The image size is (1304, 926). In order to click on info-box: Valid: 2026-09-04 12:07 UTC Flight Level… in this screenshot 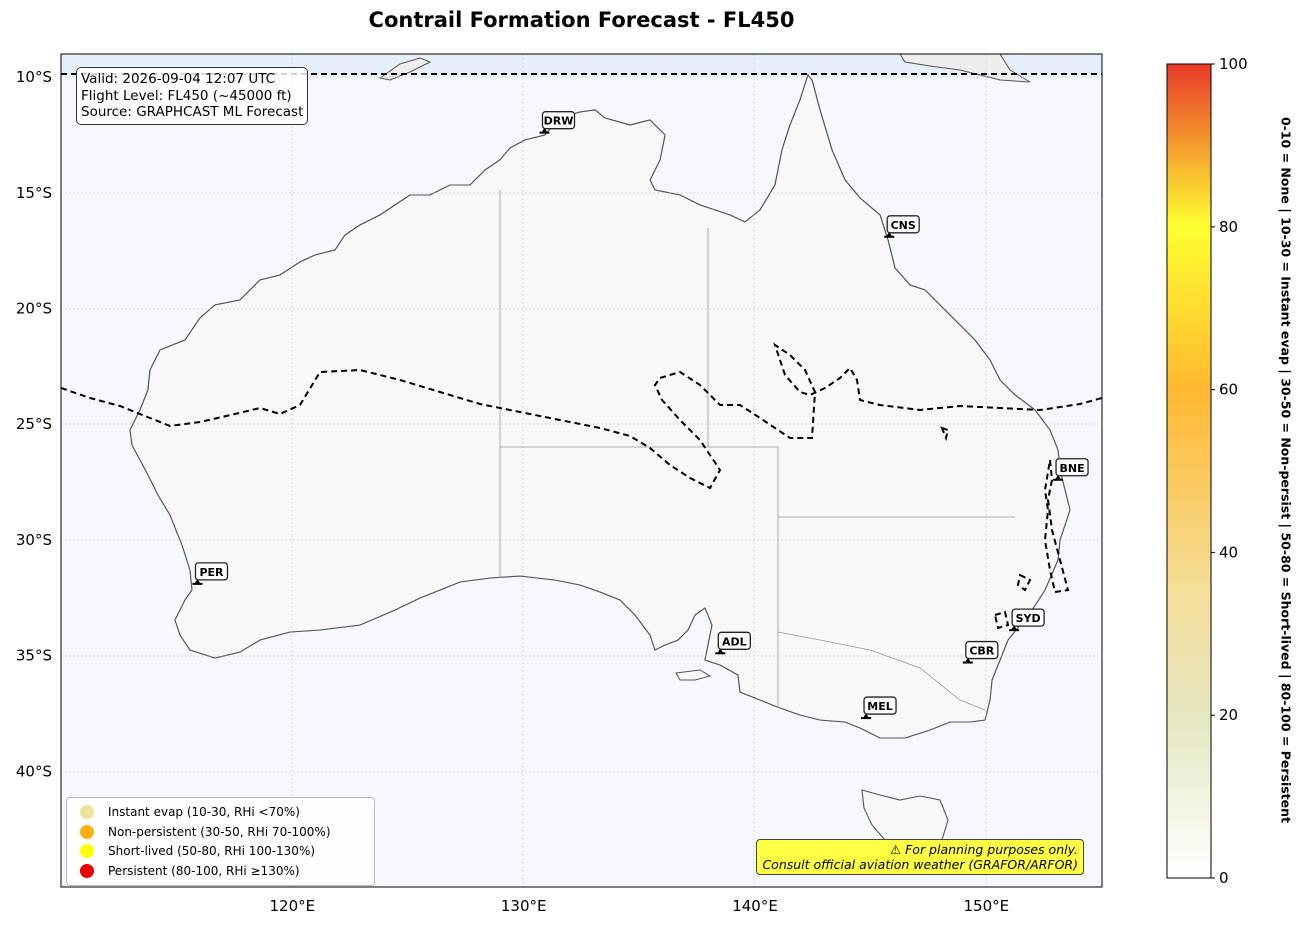, I will do `click(192, 96)`.